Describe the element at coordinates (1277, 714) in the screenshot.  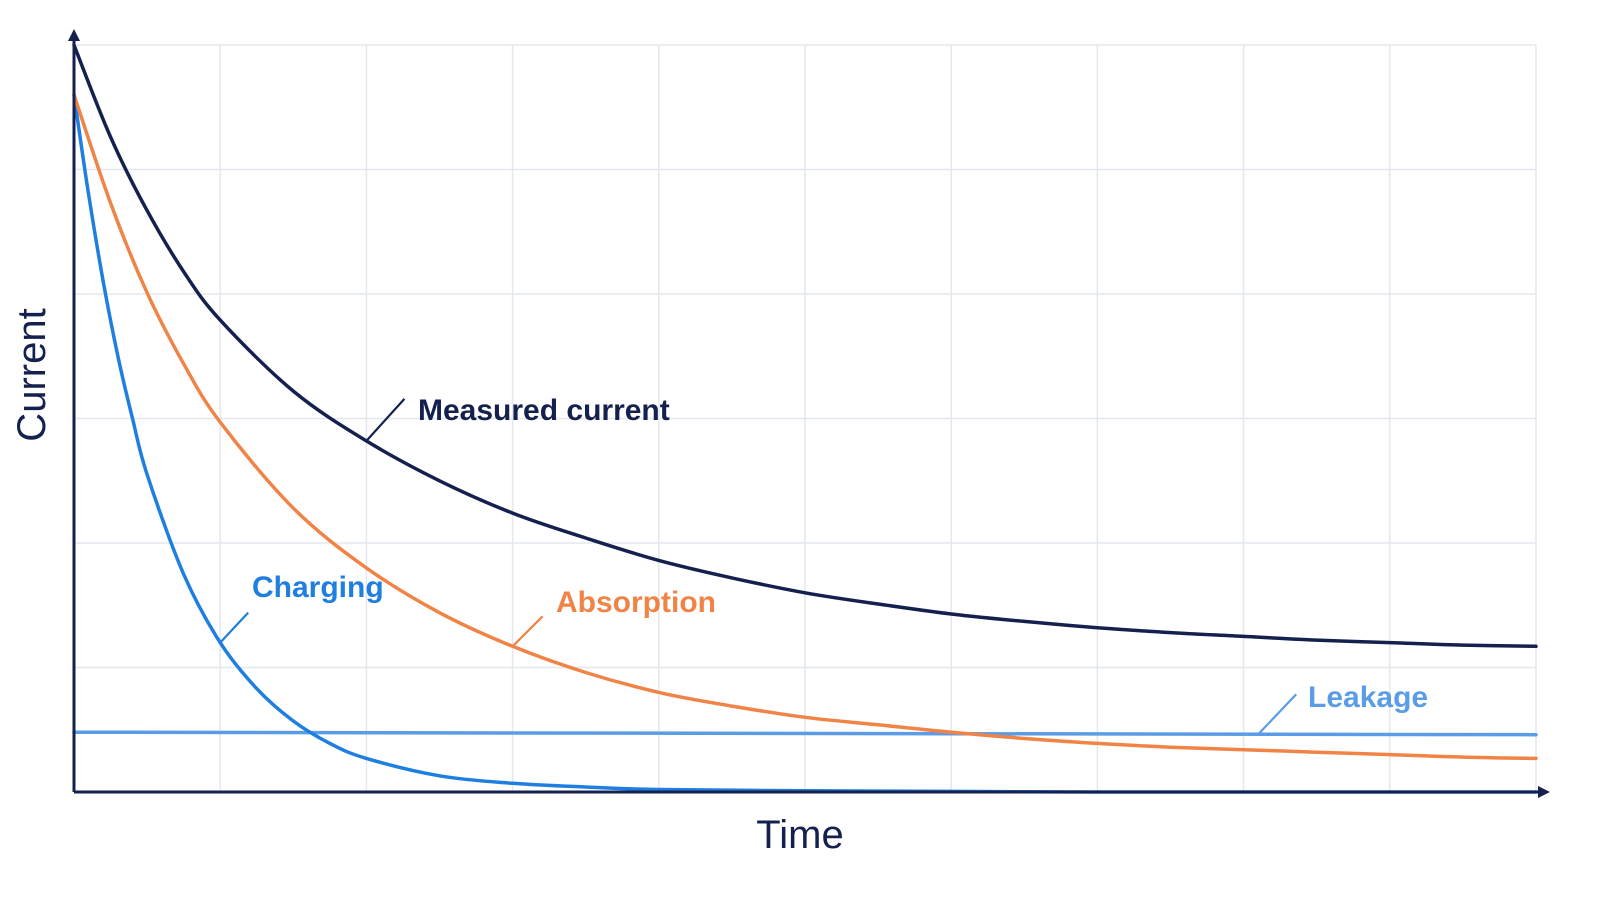
I see `leader-line-leakage` at that location.